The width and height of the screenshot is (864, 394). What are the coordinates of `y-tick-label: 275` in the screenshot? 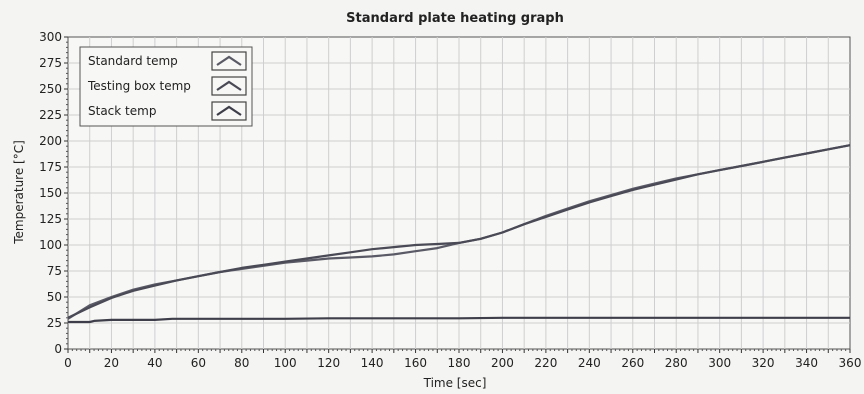 It's located at (50, 63).